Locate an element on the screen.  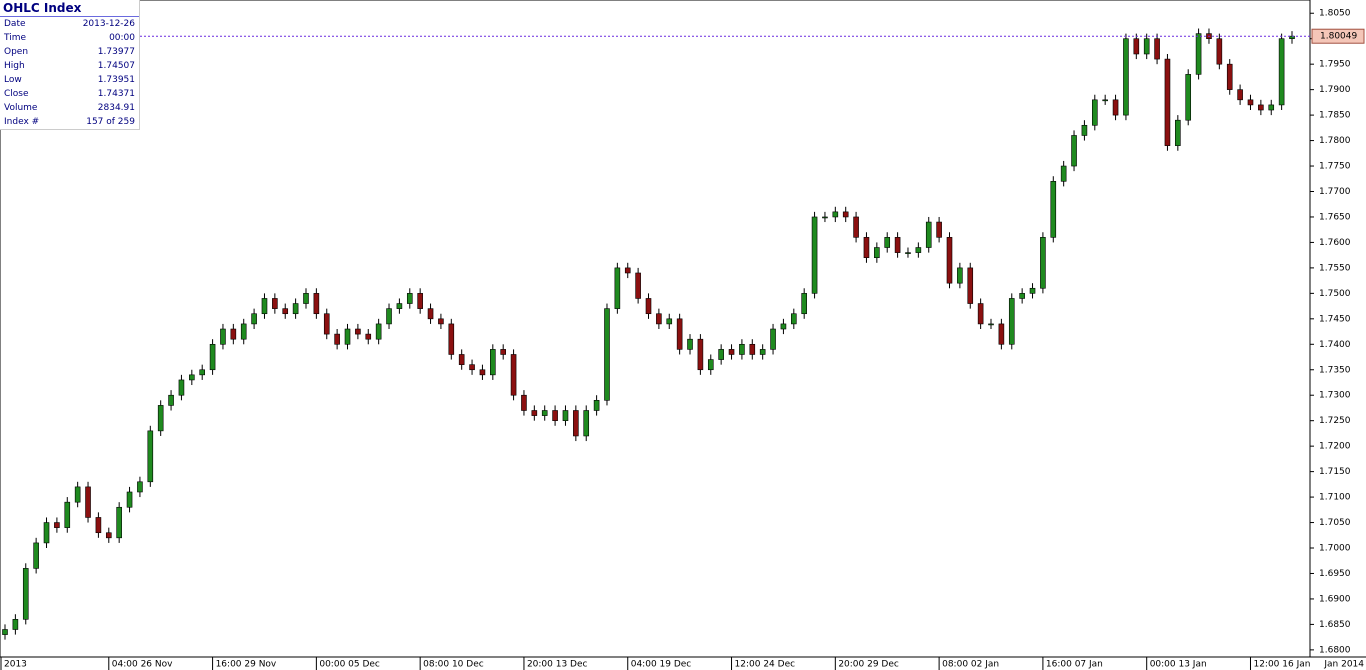
y-tick-label: 1.7350 is located at coordinates (1335, 370).